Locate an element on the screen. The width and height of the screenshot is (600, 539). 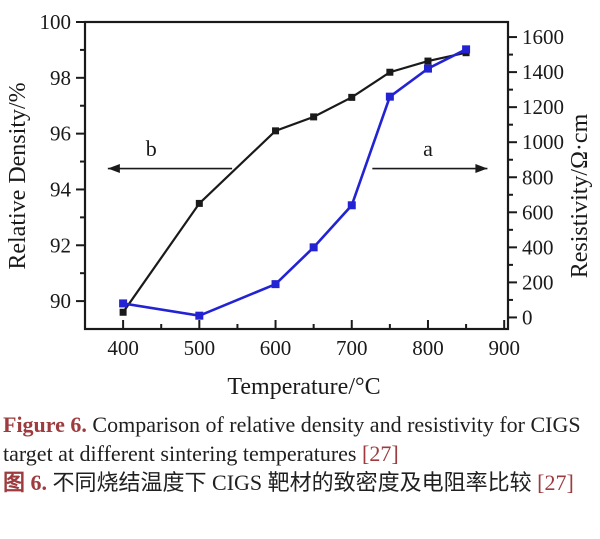
left-axis-title: Relative Density/% is located at coordinates (18, 175).